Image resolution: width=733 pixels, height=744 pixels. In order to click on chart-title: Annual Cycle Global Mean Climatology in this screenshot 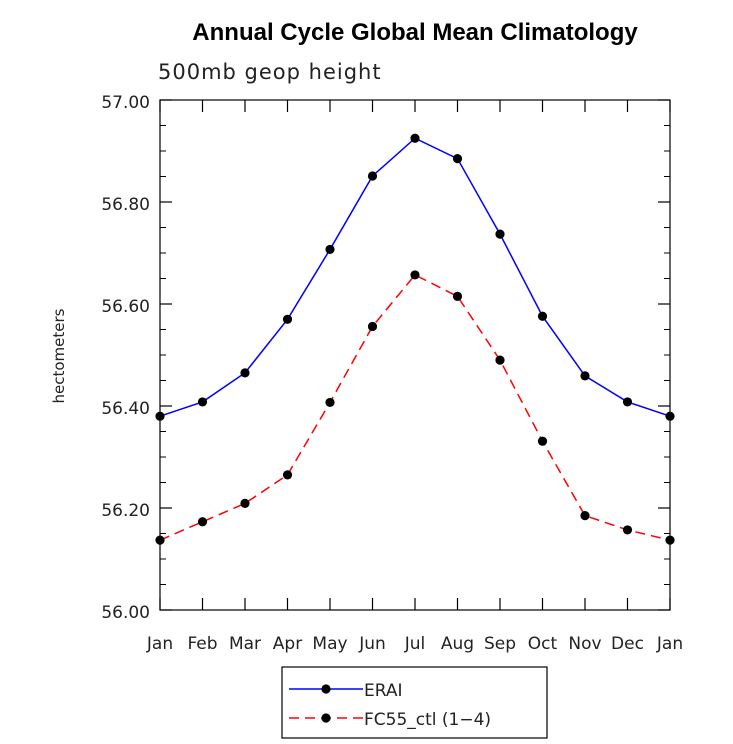, I will do `click(415, 32)`.